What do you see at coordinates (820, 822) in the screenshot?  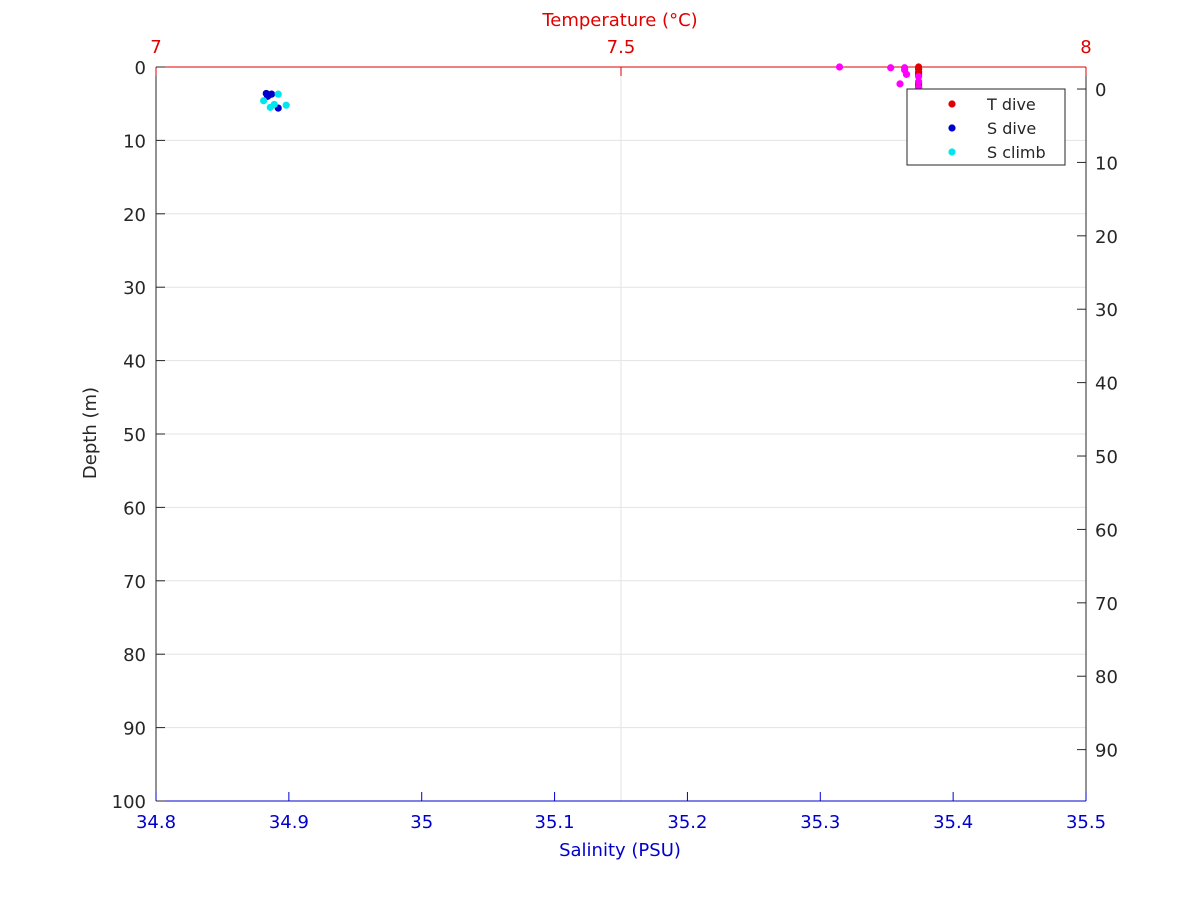 I see `x-bottom-tick-label: 35.3` at bounding box center [820, 822].